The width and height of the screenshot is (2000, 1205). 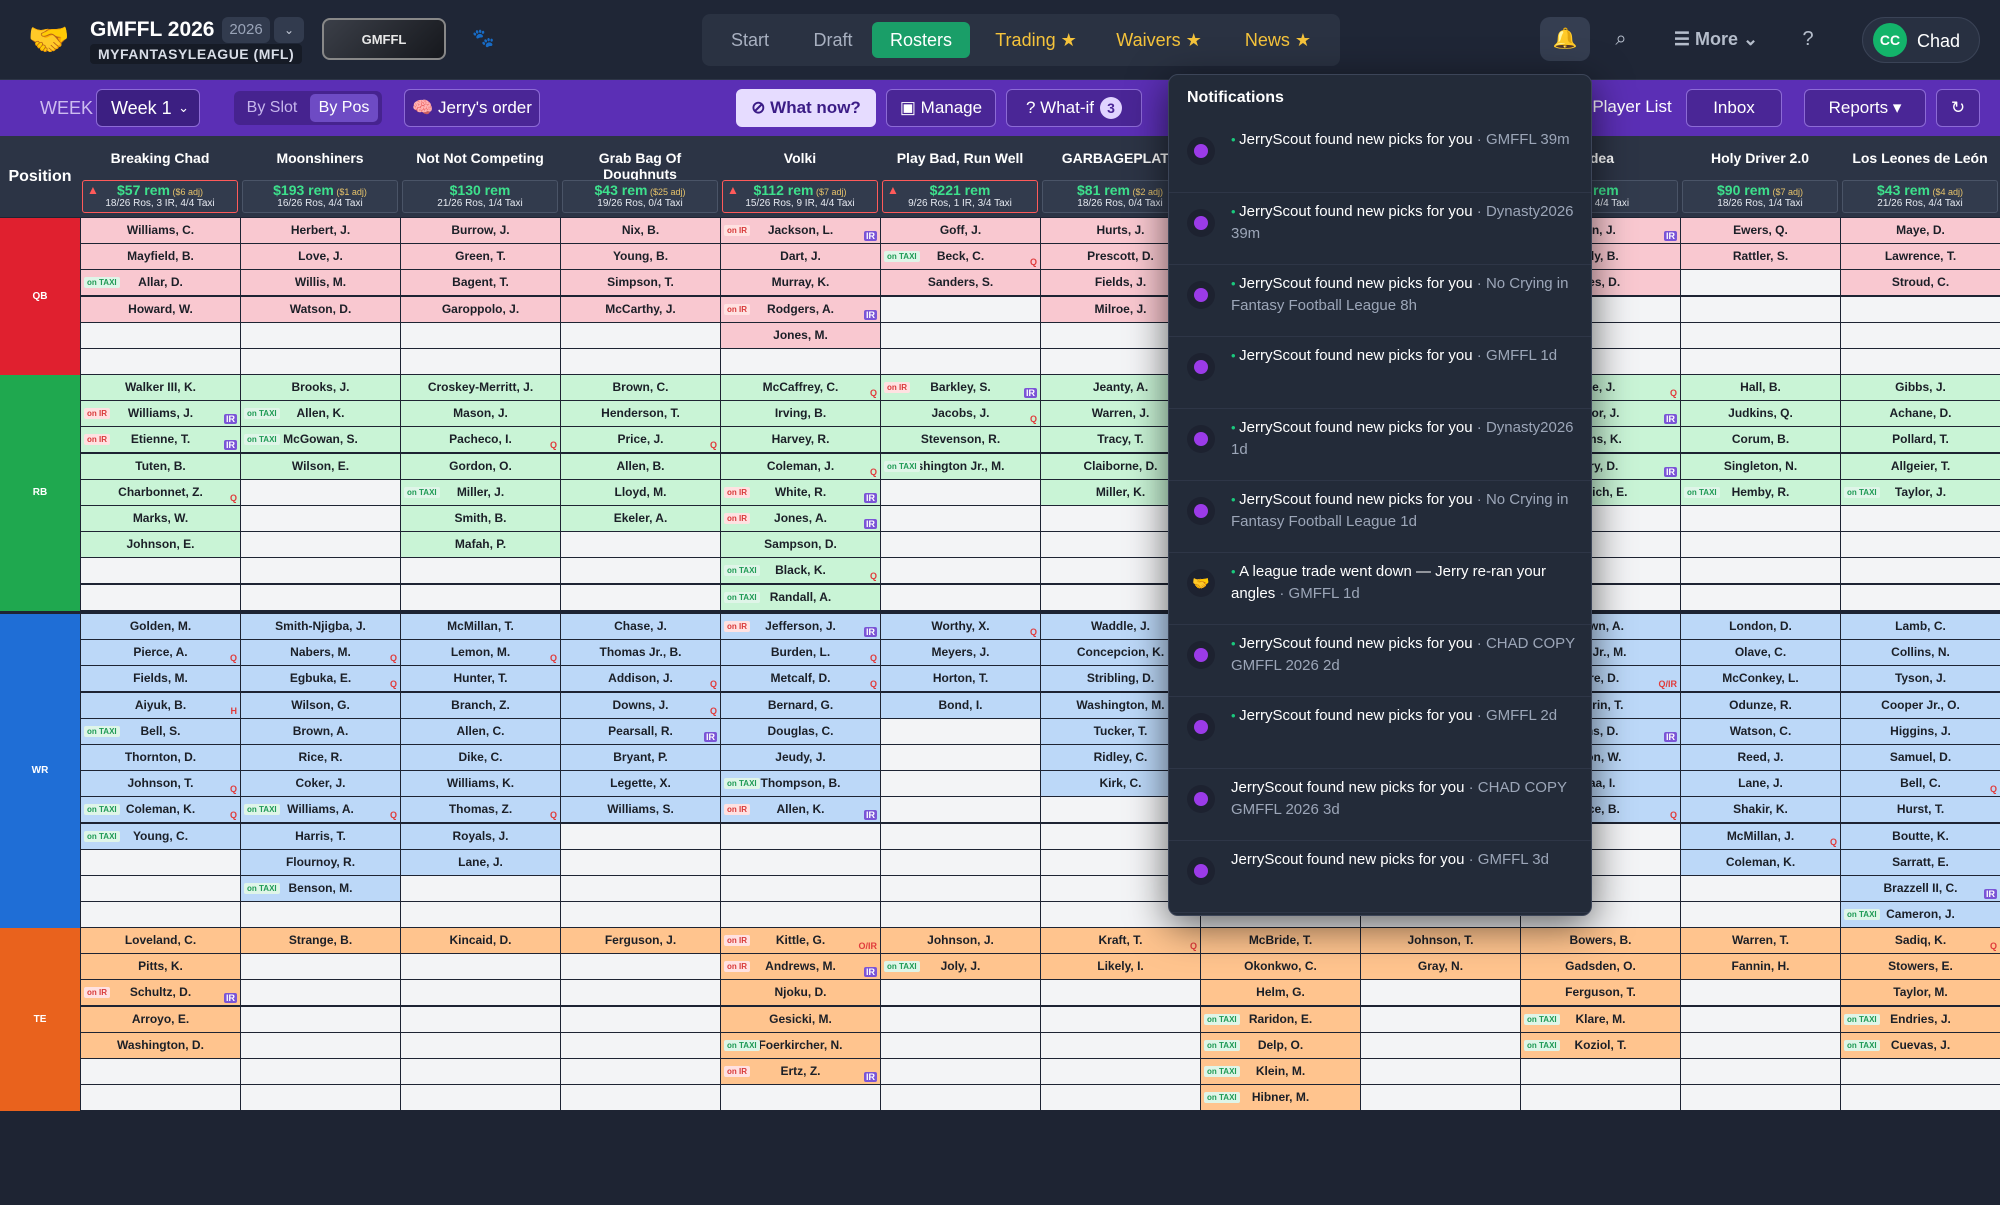 I want to click on player-cell: Jeudy, J., so click(x=800, y=757).